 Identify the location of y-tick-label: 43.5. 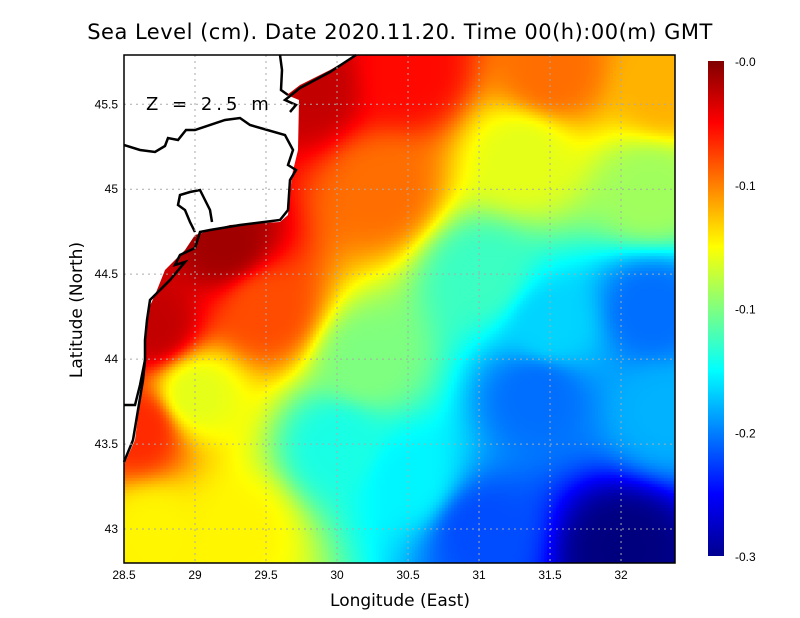
(107, 444).